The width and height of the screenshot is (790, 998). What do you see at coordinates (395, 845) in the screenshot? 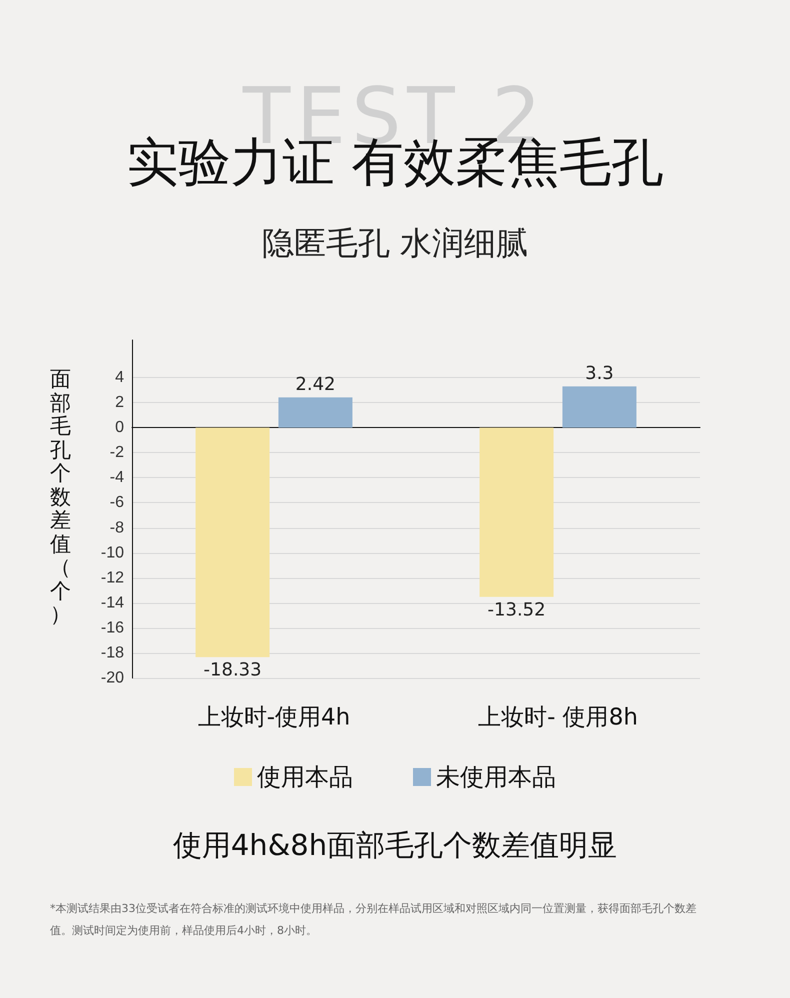
I see `text: 使用4h&8h面部毛孔个数差值明显` at bounding box center [395, 845].